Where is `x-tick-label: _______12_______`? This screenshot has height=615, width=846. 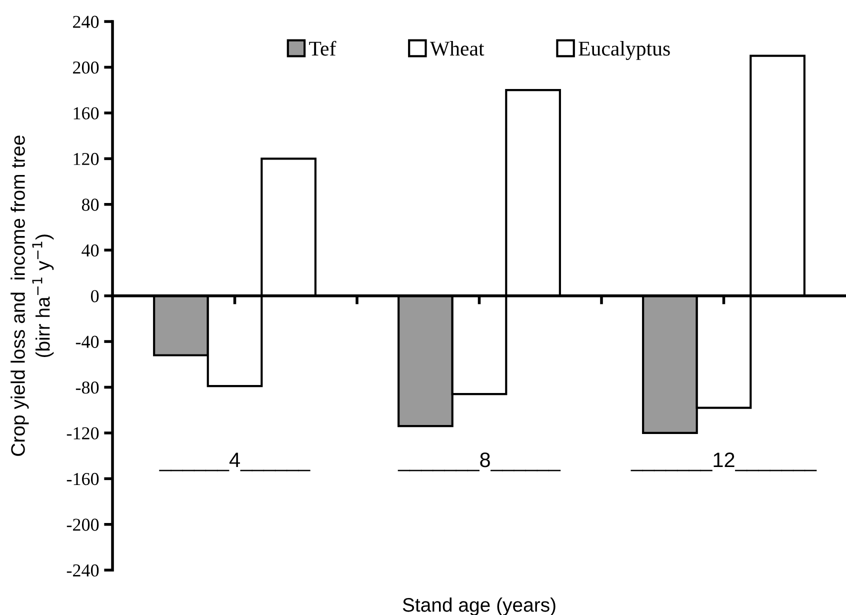
x-tick-label: _______12_______ is located at coordinates (723, 462).